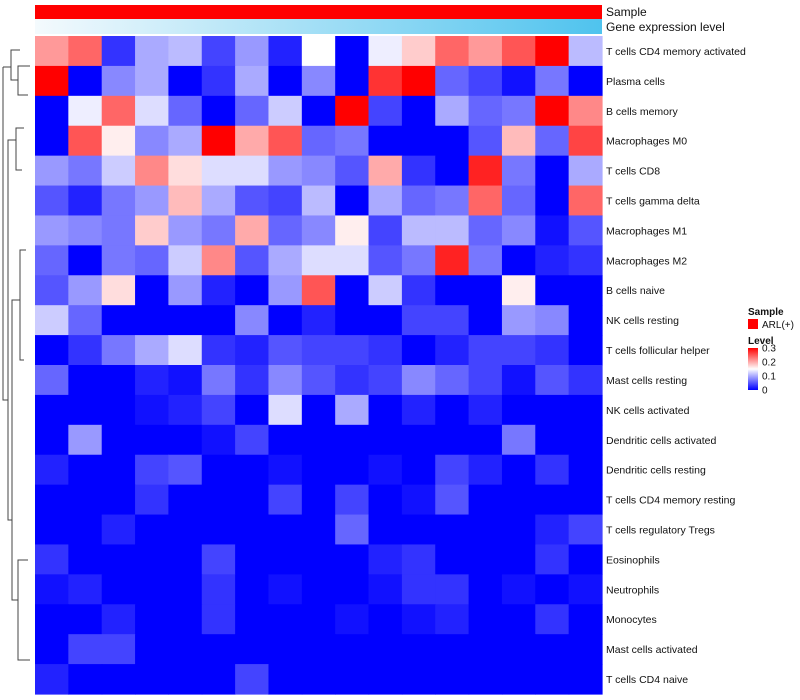  What do you see at coordinates (769, 377) in the screenshot?
I see `legend-level-tick: 0.1` at bounding box center [769, 377].